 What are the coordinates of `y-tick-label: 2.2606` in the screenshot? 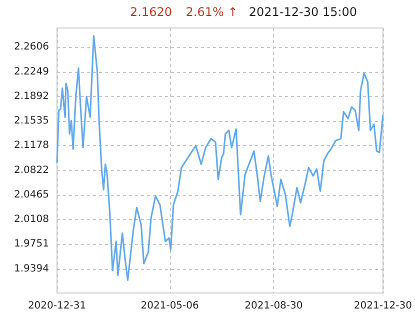 It's located at (31, 47).